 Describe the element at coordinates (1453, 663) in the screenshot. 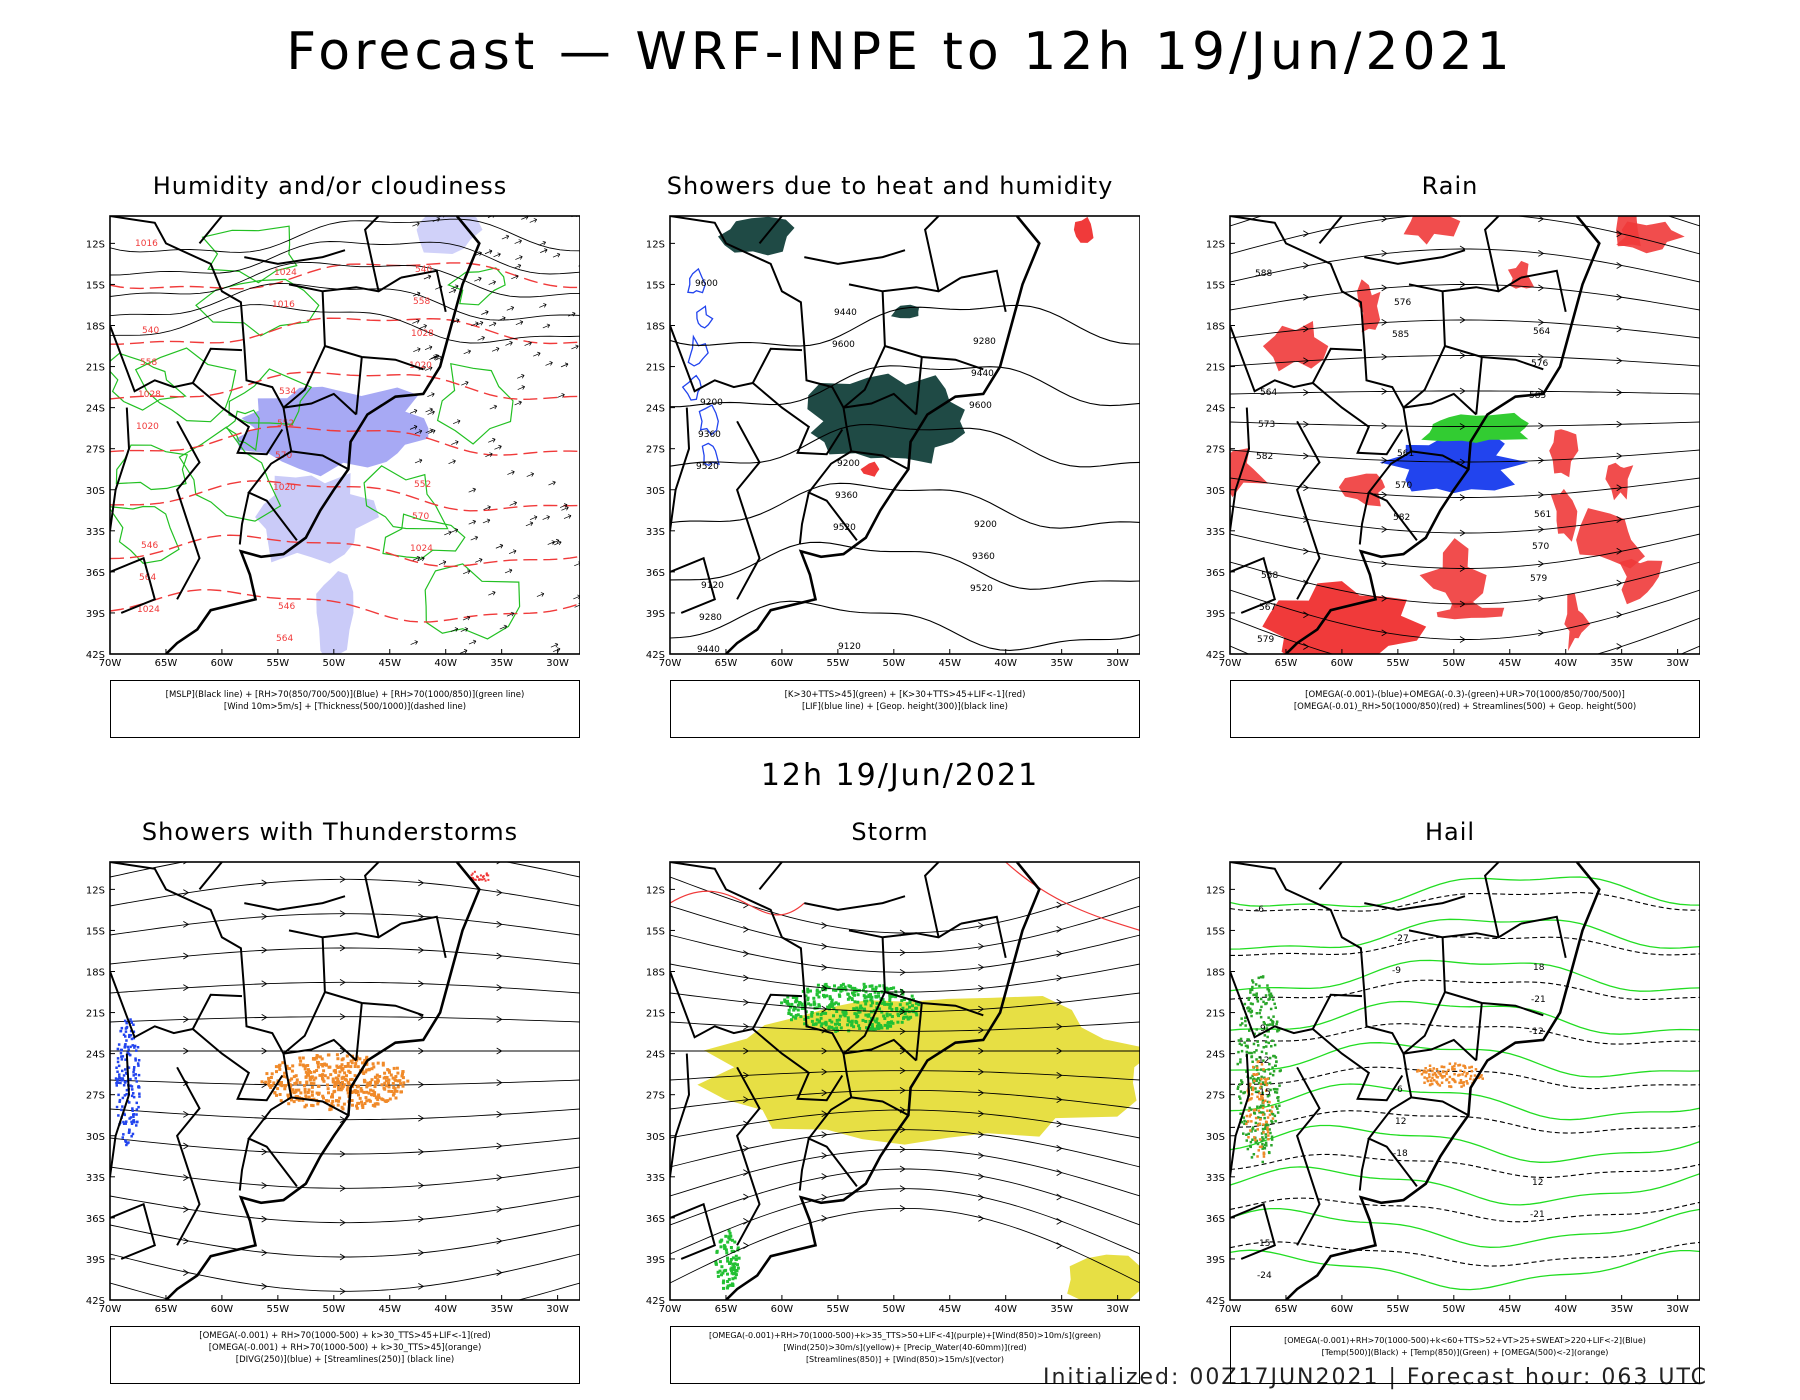

I see `lon-tick-label: 50W` at that location.